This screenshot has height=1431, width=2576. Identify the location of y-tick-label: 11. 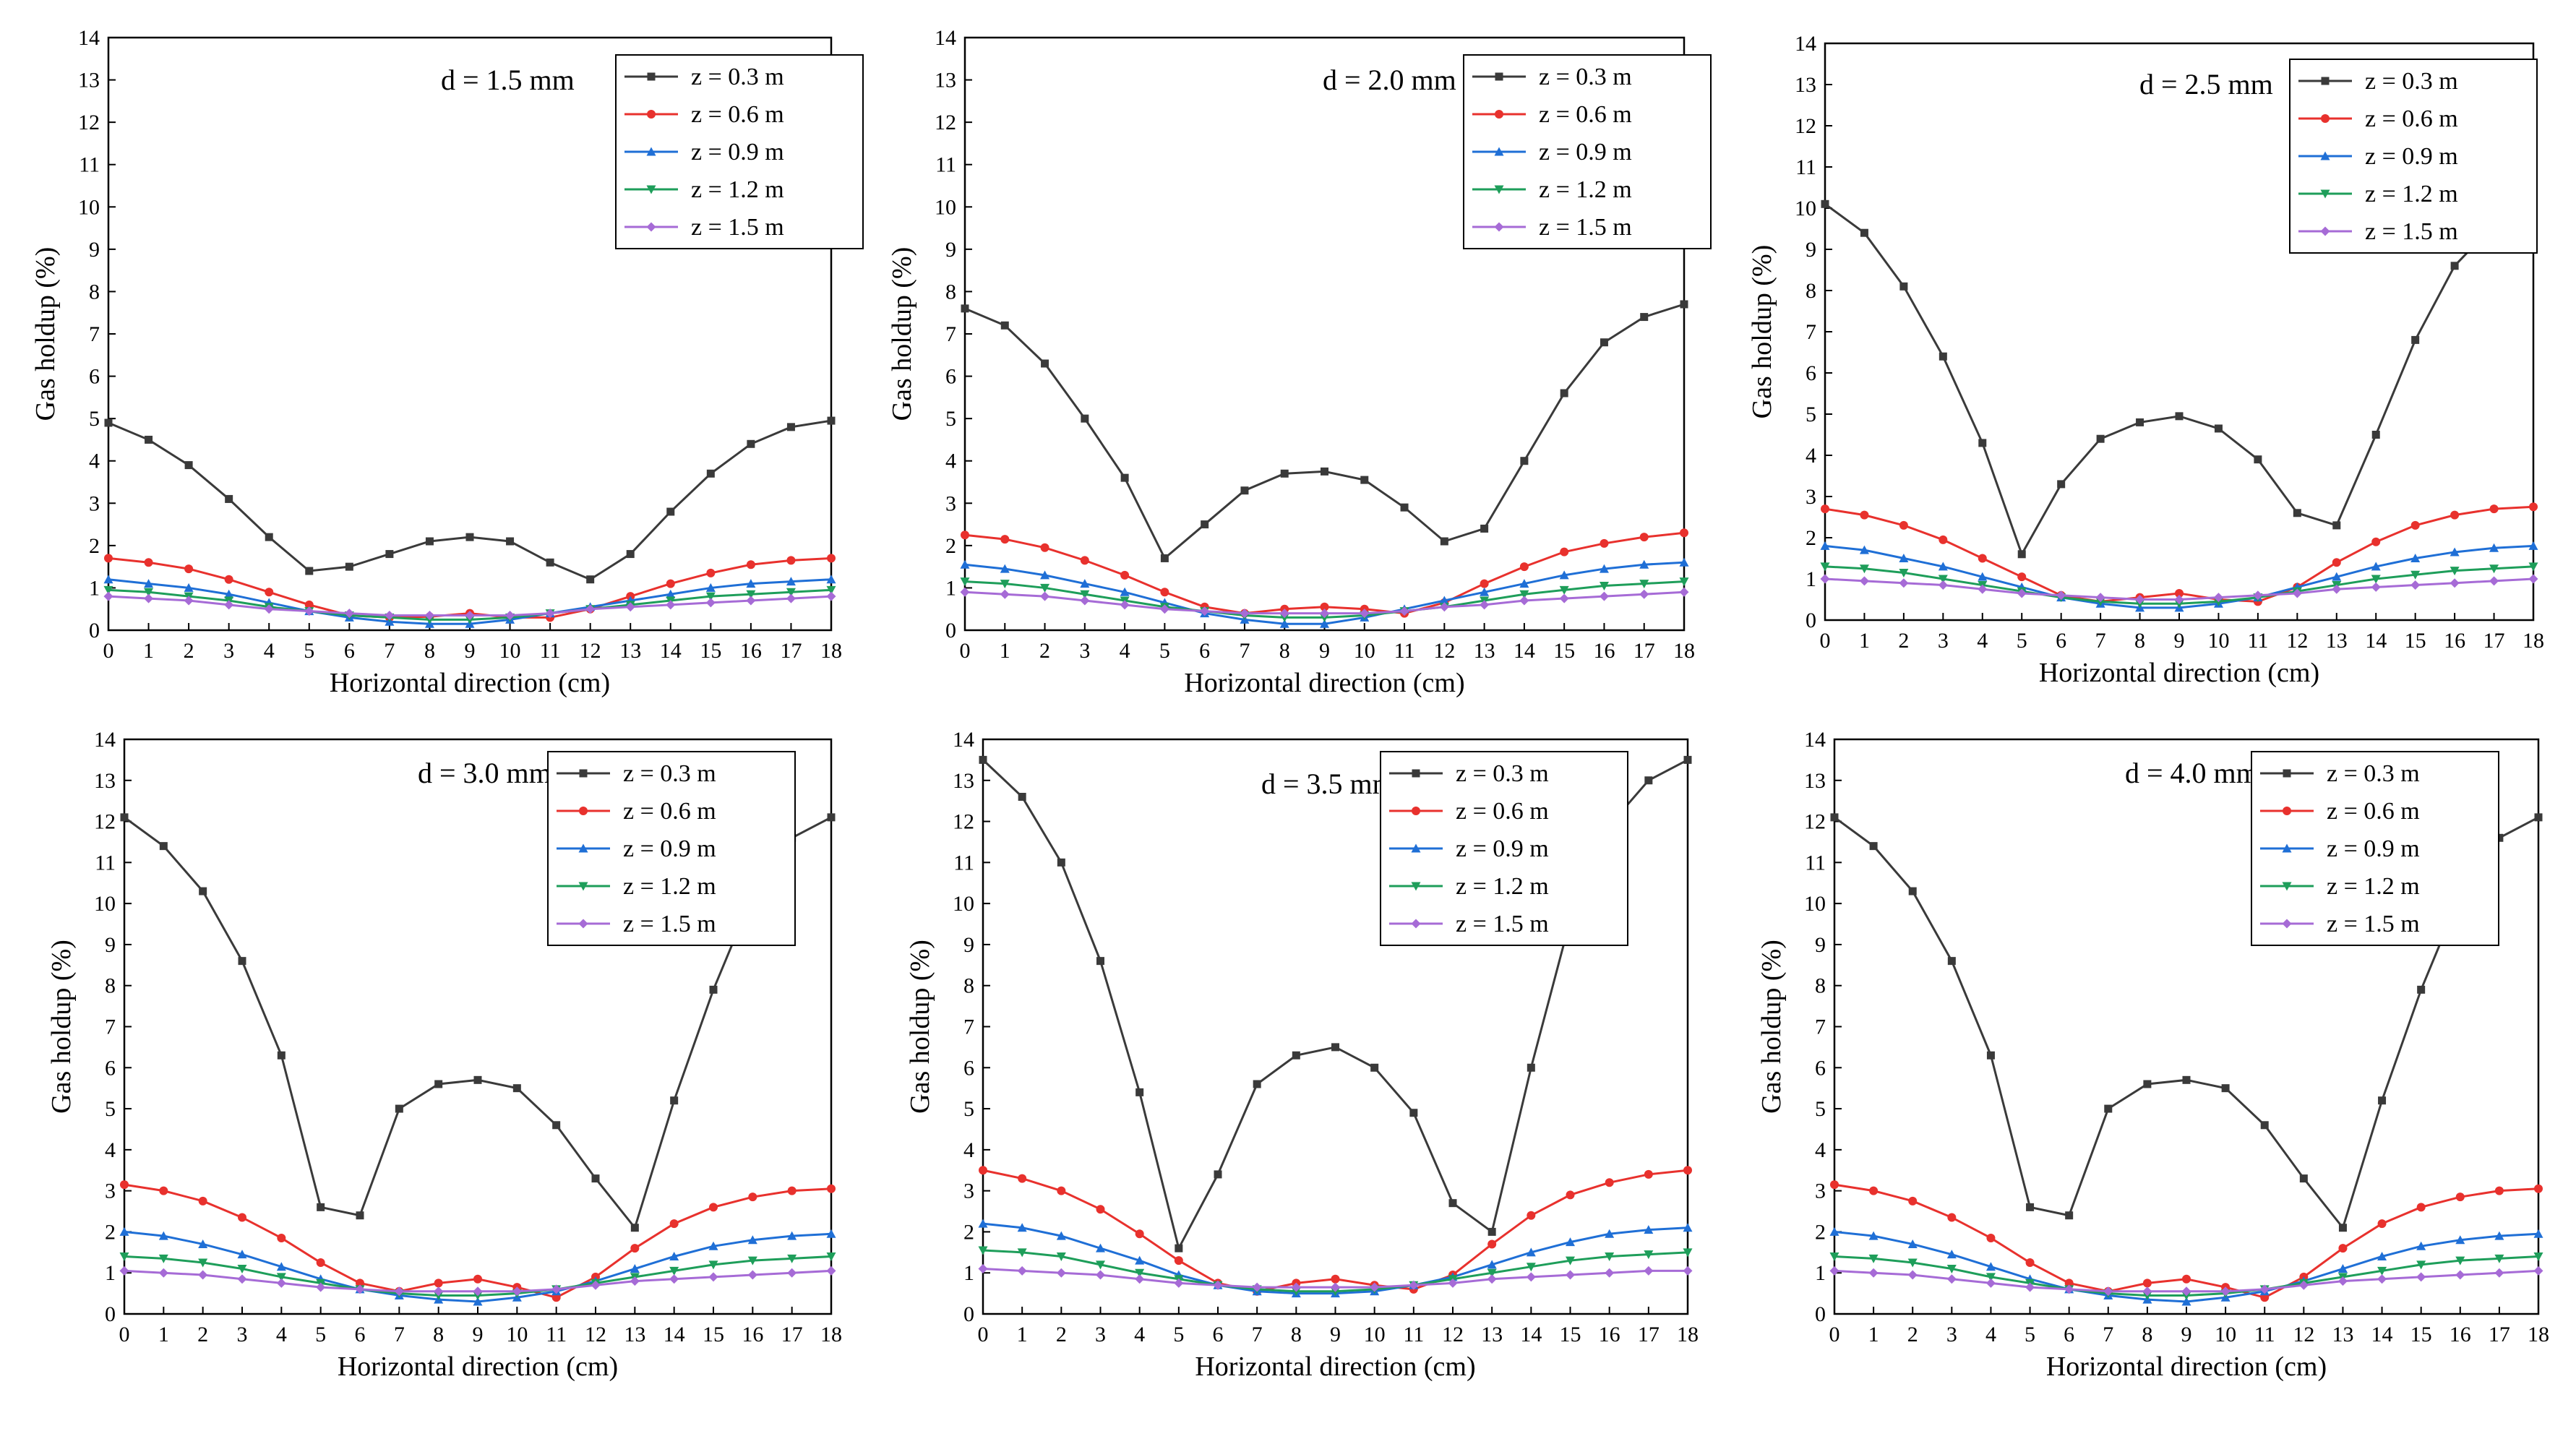
(963, 863).